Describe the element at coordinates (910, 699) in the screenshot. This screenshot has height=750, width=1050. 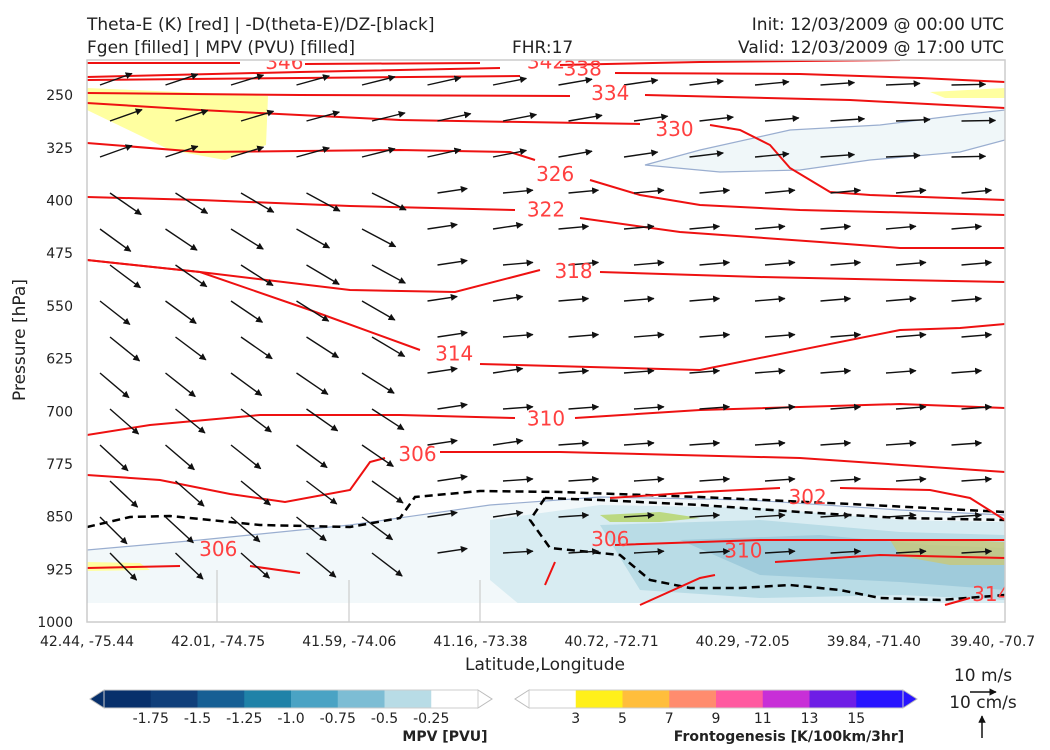
I see `colorbar-max-arrow` at that location.